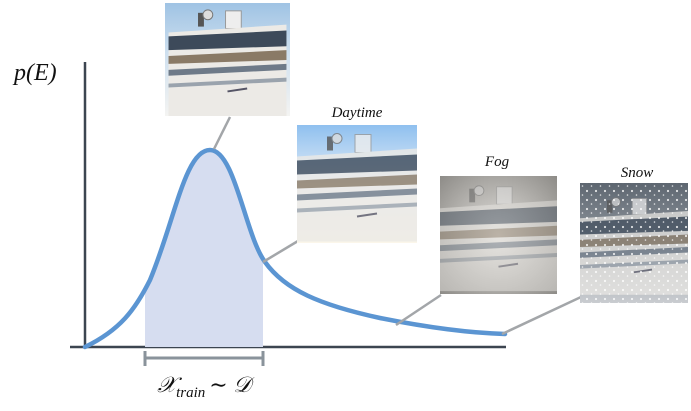 The image size is (691, 411). Describe the element at coordinates (206, 386) in the screenshot. I see `train-label: 𝒳train ∼ 𝒟` at that location.